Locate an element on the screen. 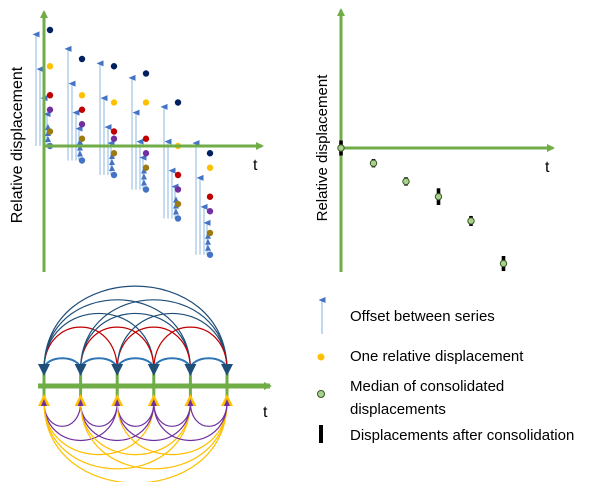 This screenshot has height=482, width=597. legend-dot-icon is located at coordinates (321, 357).